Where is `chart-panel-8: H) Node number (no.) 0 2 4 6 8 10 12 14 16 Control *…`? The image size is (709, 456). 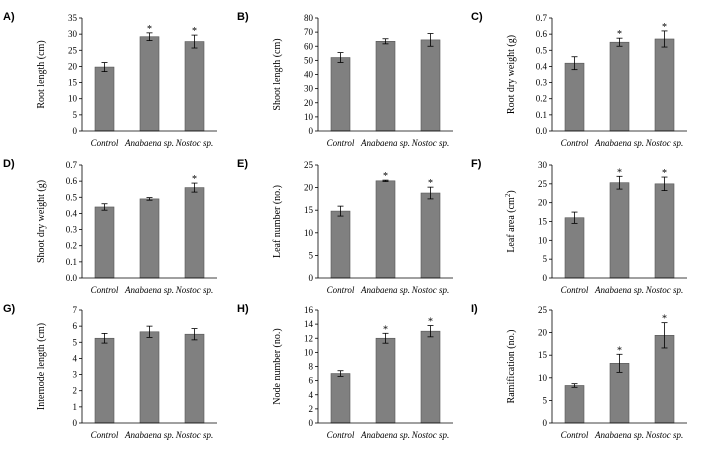
chart-panel-8: H) Node number (no.) 0 2 4 6 8 10 12 14 16 Control *… is located at coordinates (345, 371).